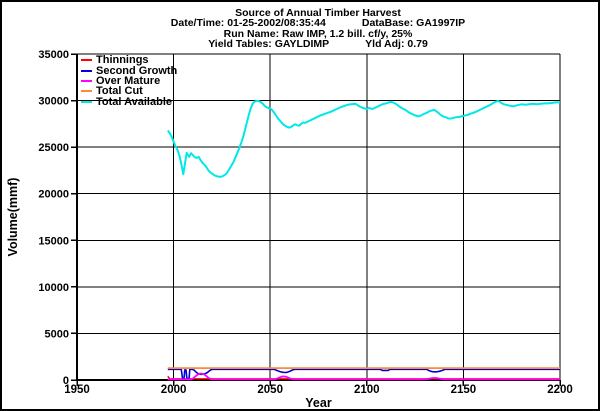  What do you see at coordinates (318, 33) in the screenshot?
I see `run-name-label: Run Name: Raw IMP, 1.2 bill. cf/y, 25%` at bounding box center [318, 33].